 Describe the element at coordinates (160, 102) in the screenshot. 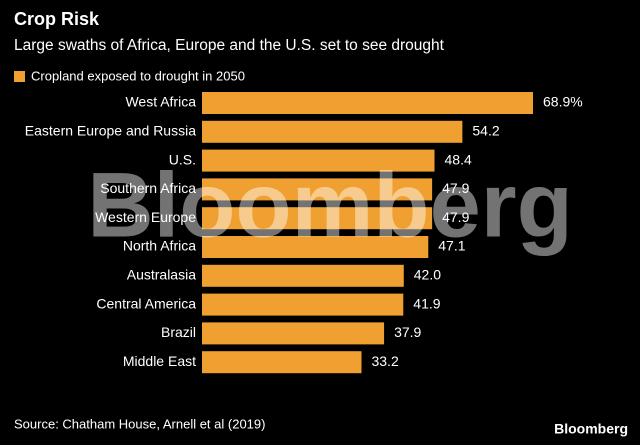

I see `category-label: West Africa` at that location.